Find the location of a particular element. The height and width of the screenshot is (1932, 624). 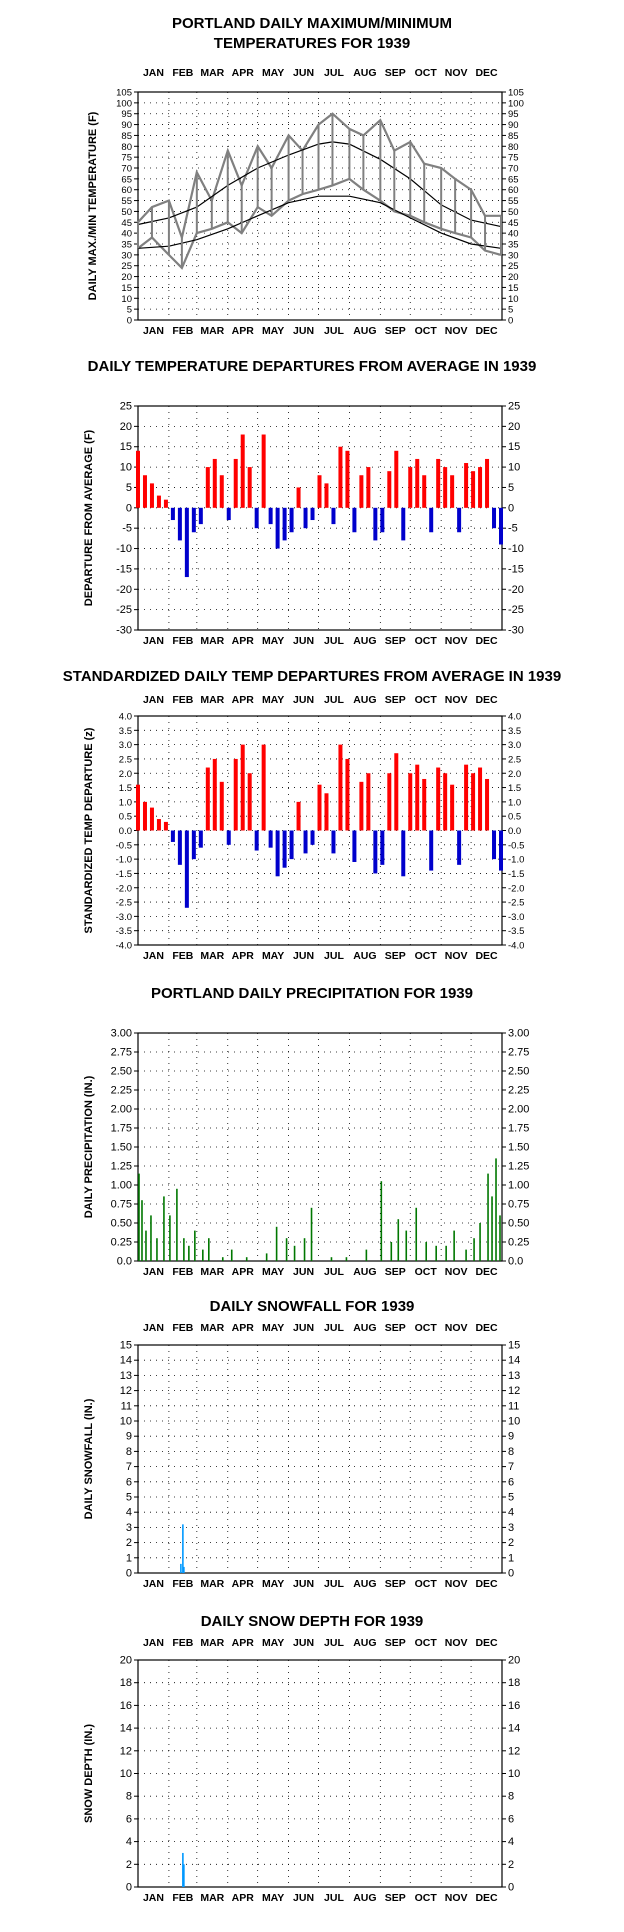

std-y-tick-label-right: -1.0 is located at coordinates (516, 860).